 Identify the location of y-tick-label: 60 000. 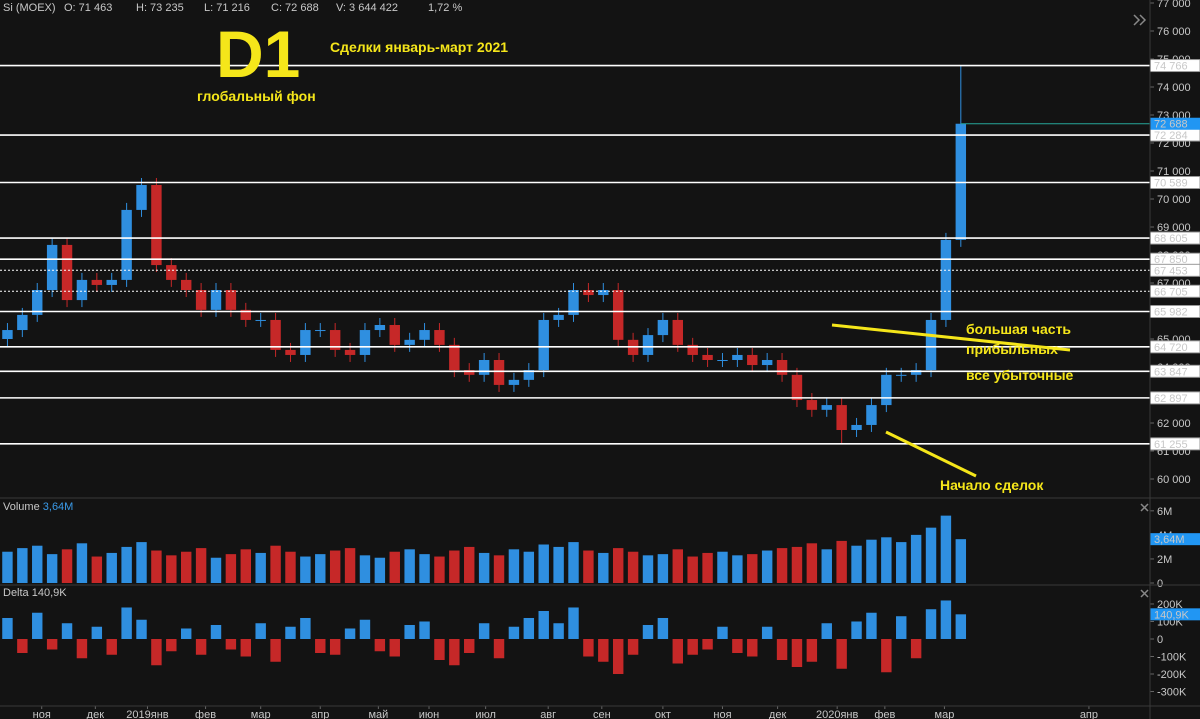
(1174, 480).